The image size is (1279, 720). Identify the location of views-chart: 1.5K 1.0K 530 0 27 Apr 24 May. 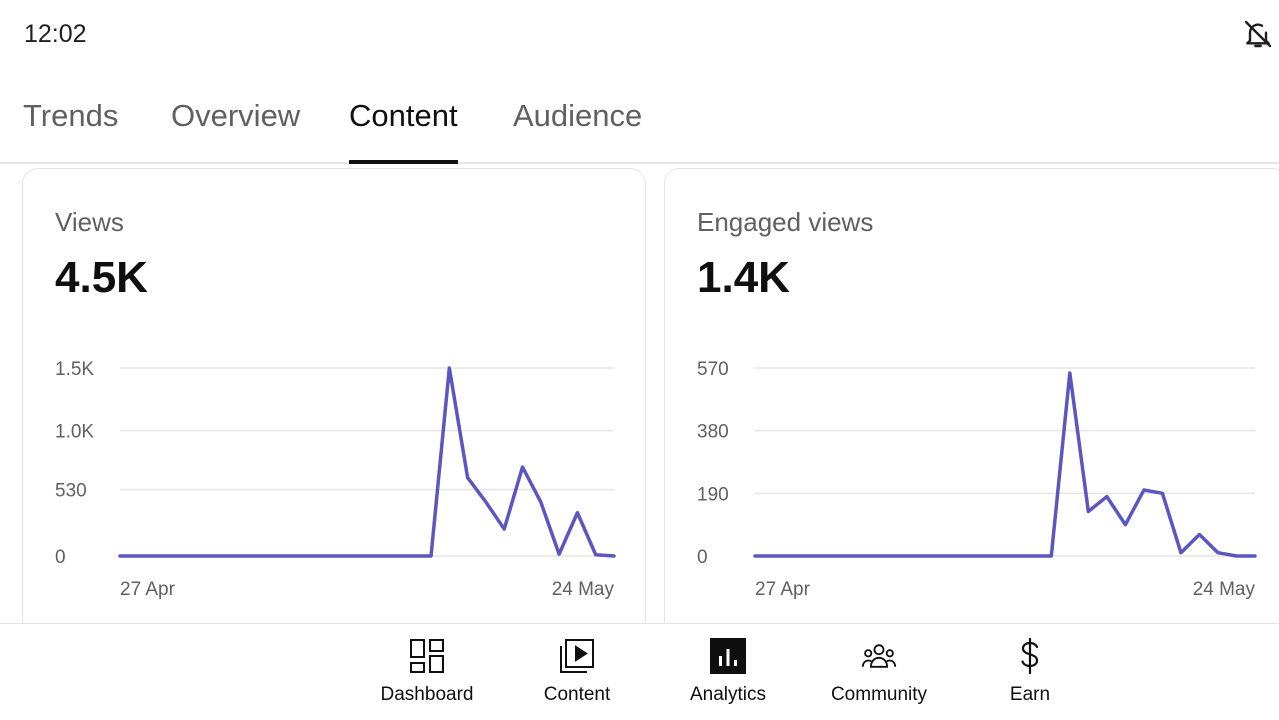
(335, 479).